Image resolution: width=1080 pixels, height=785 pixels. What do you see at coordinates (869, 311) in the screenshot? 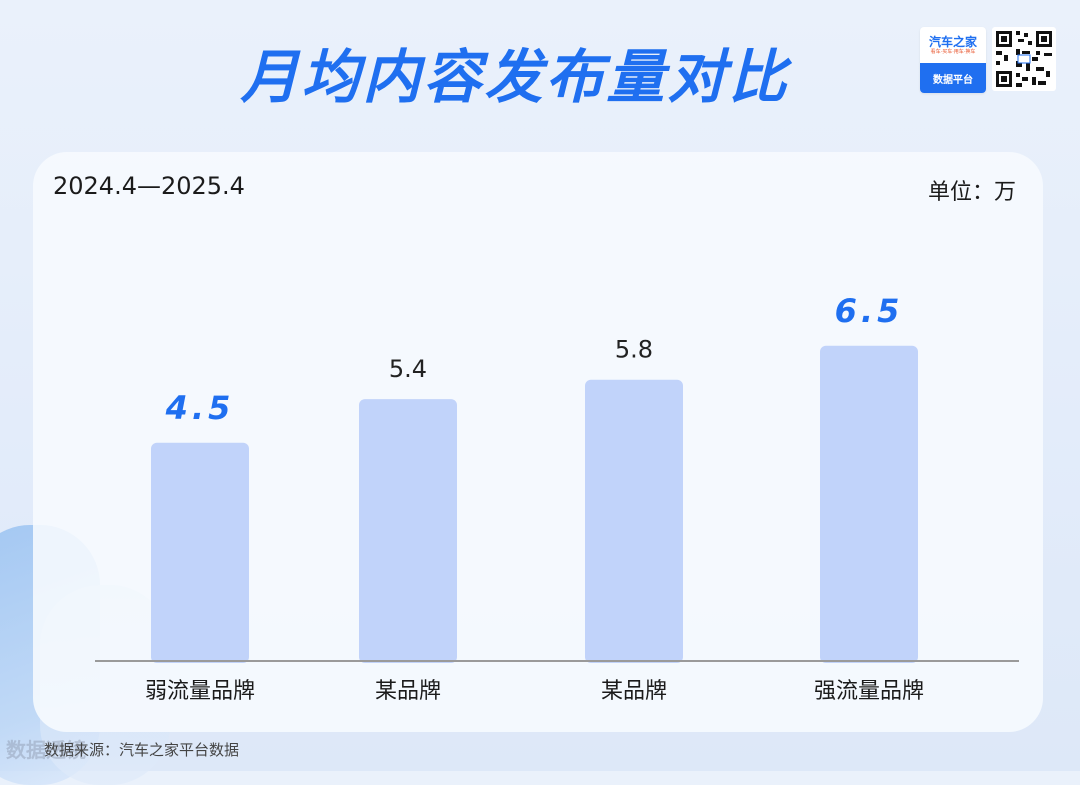
I see `bar-value-label: 6.5` at bounding box center [869, 311].